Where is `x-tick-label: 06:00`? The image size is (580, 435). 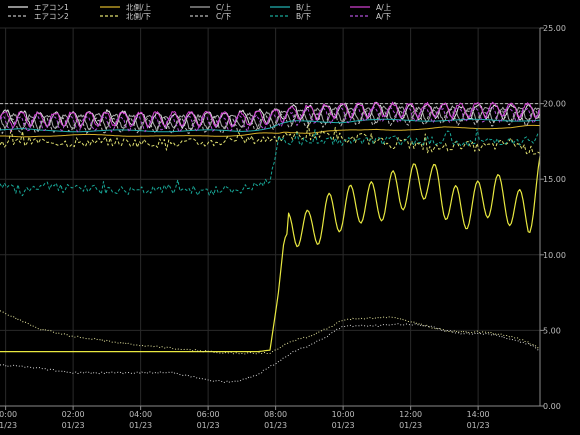 x-tick-label: 06:00 is located at coordinates (208, 414).